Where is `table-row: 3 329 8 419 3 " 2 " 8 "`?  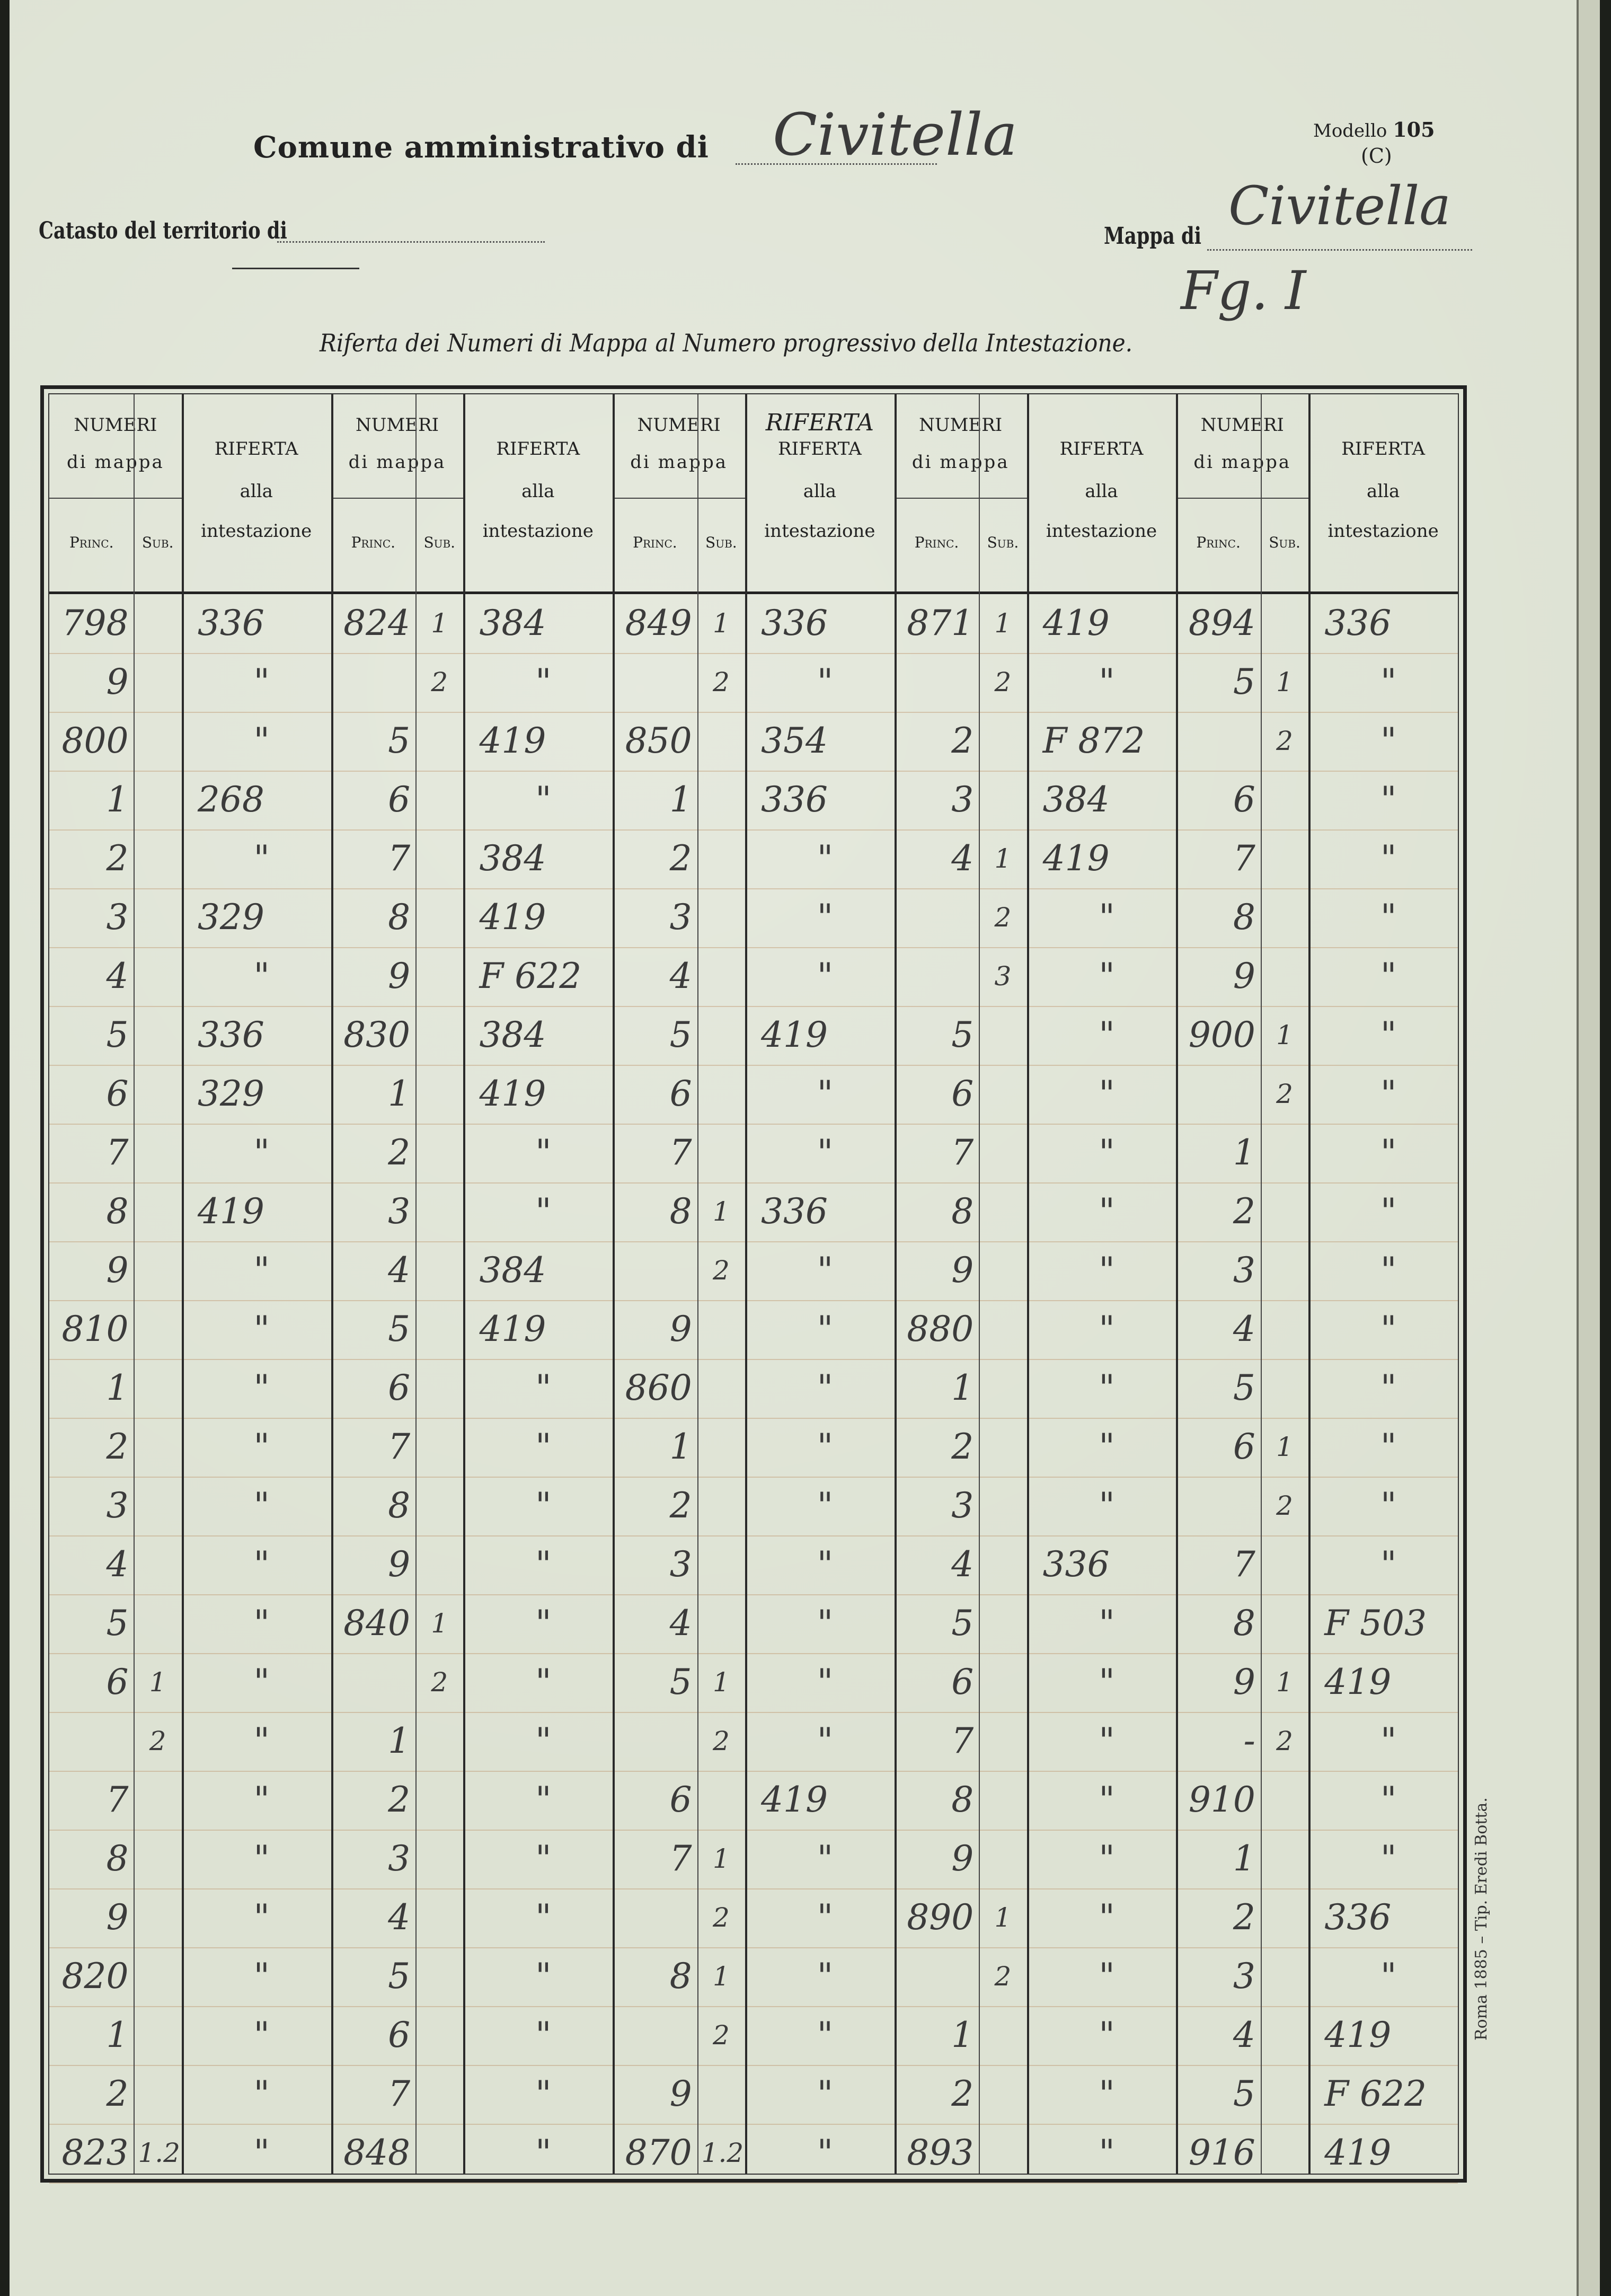 table-row: 3 329 8 419 3 " 2 " 8 " is located at coordinates (753, 918).